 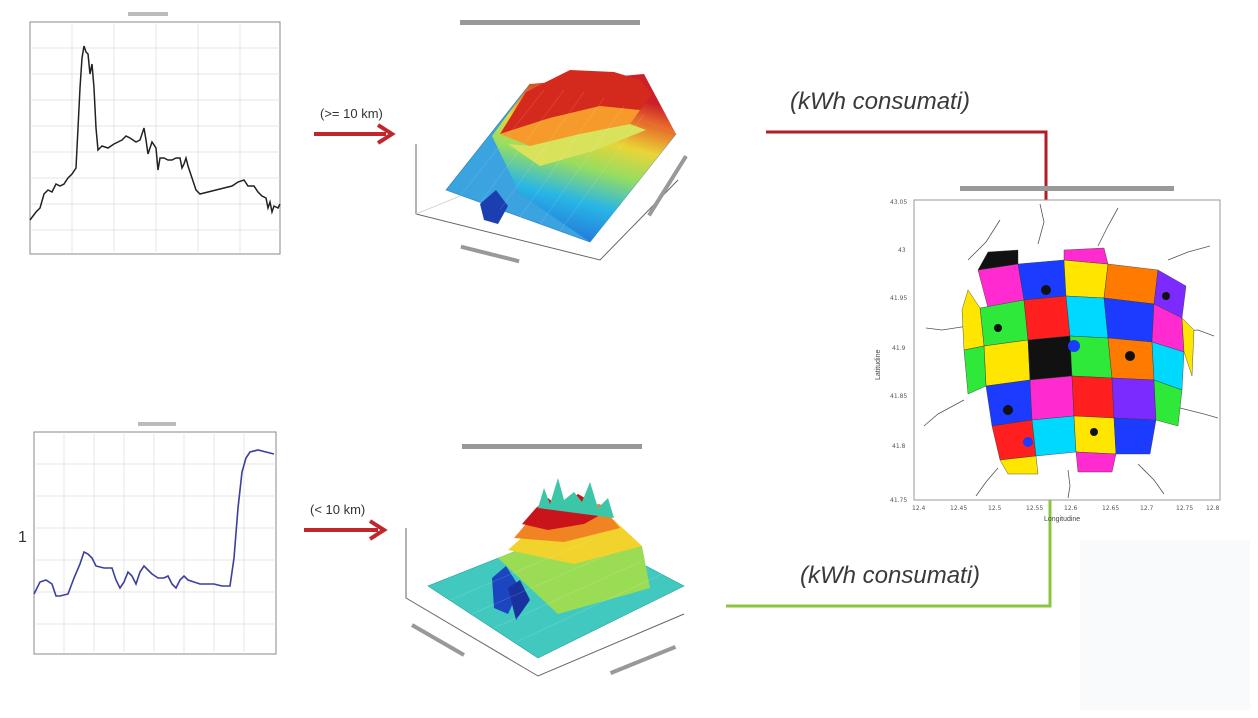 What do you see at coordinates (355, 134) in the screenshot?
I see `arrow-top` at bounding box center [355, 134].